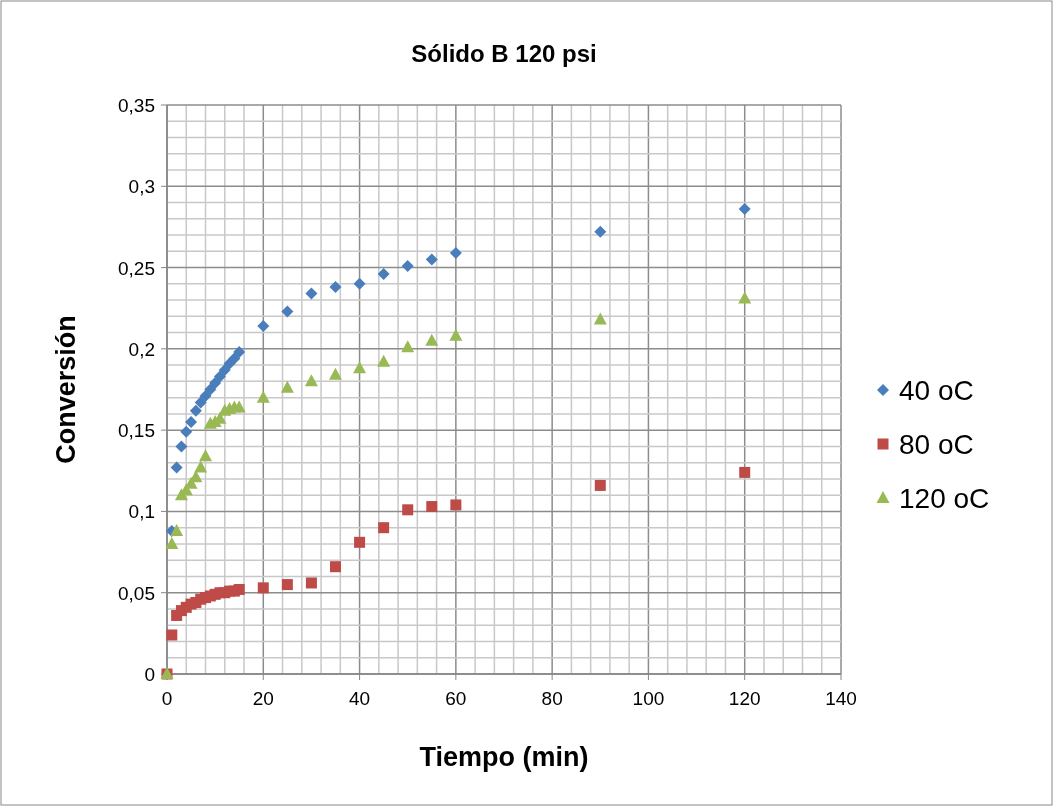 The height and width of the screenshot is (806, 1053). I want to click on y-tick-label: 0,15, so click(136, 431).